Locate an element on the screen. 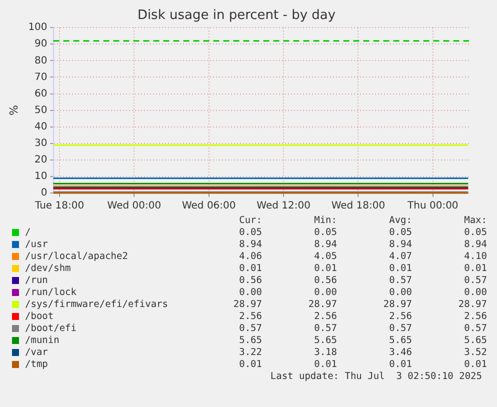 Image resolution: width=497 pixels, height=407 pixels. legend-label: /boot is located at coordinates (39, 317).